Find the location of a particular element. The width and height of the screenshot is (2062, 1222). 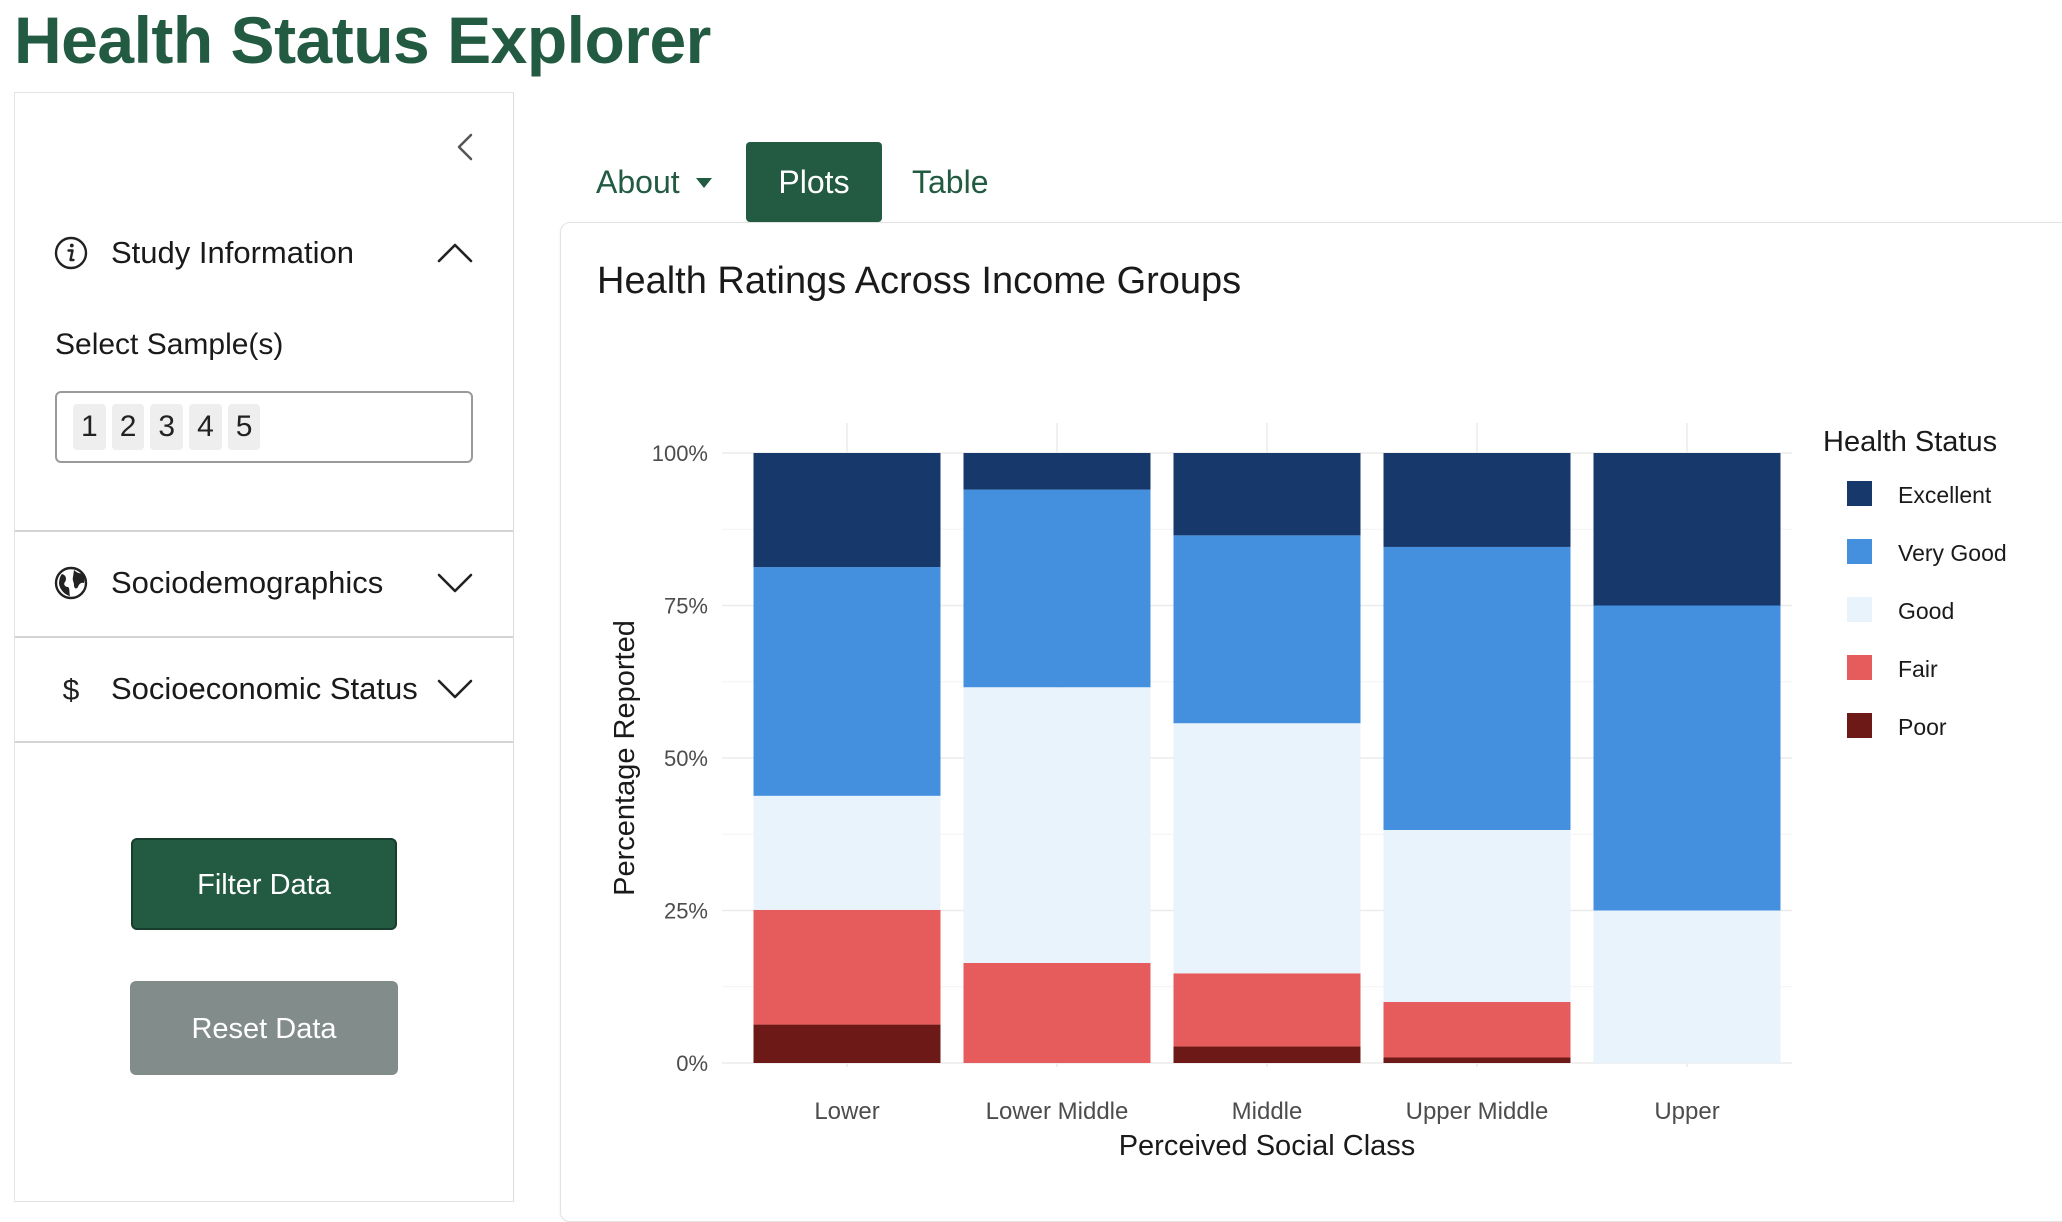

legend-swatch-good is located at coordinates (1859, 609).